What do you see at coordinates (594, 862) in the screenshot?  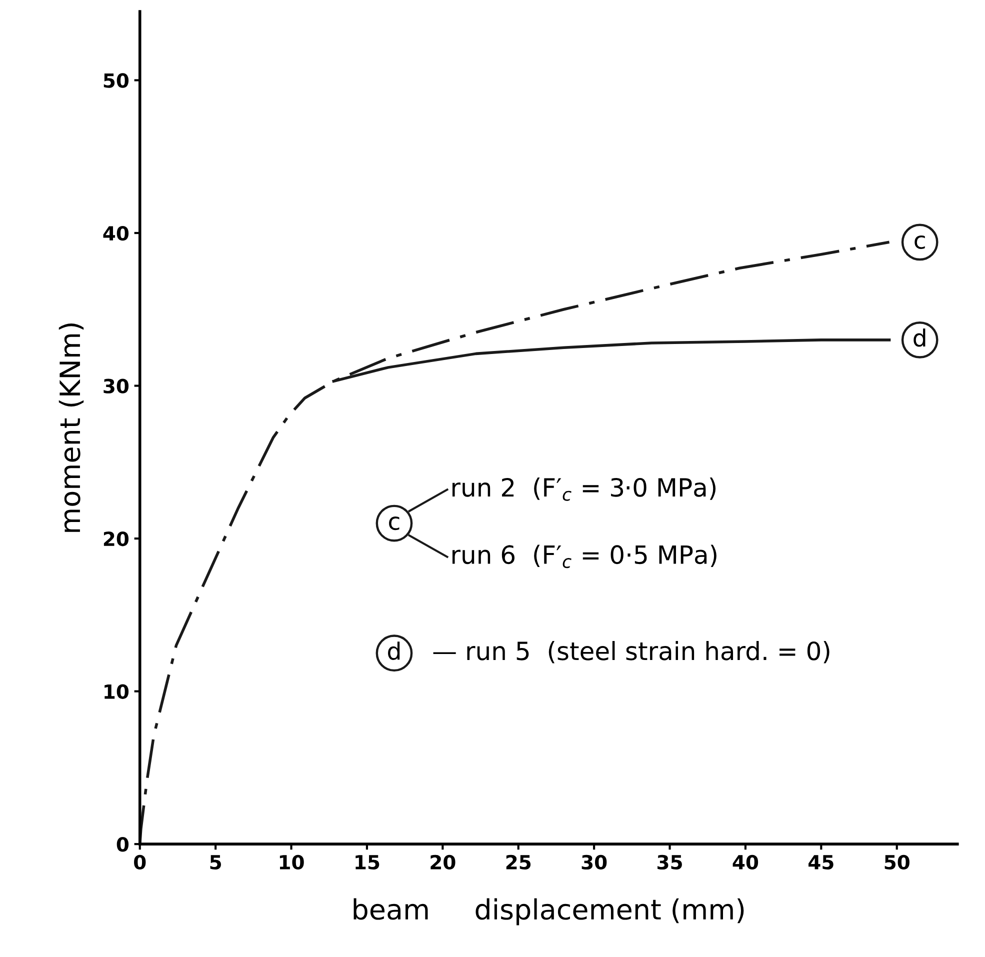 I see `x-tick-label: 30` at bounding box center [594, 862].